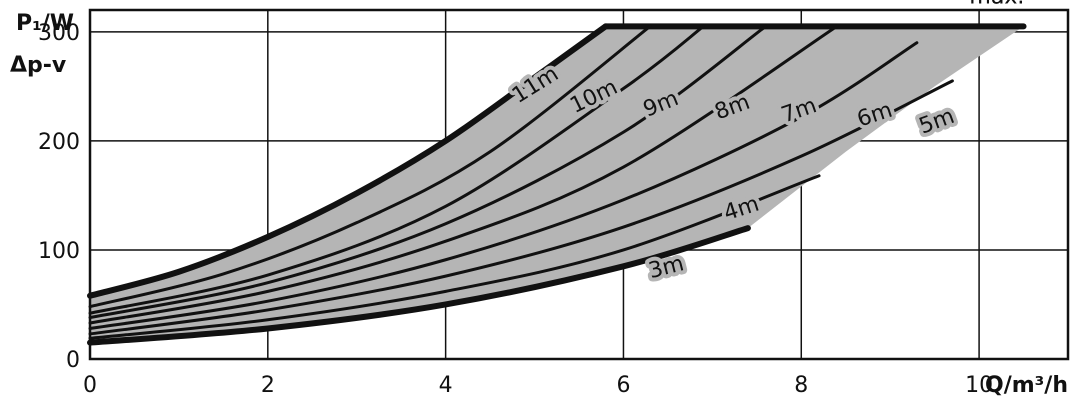  Describe the element at coordinates (38, 65) in the screenshot. I see `y-axis-title-line2: Δp-v` at that location.